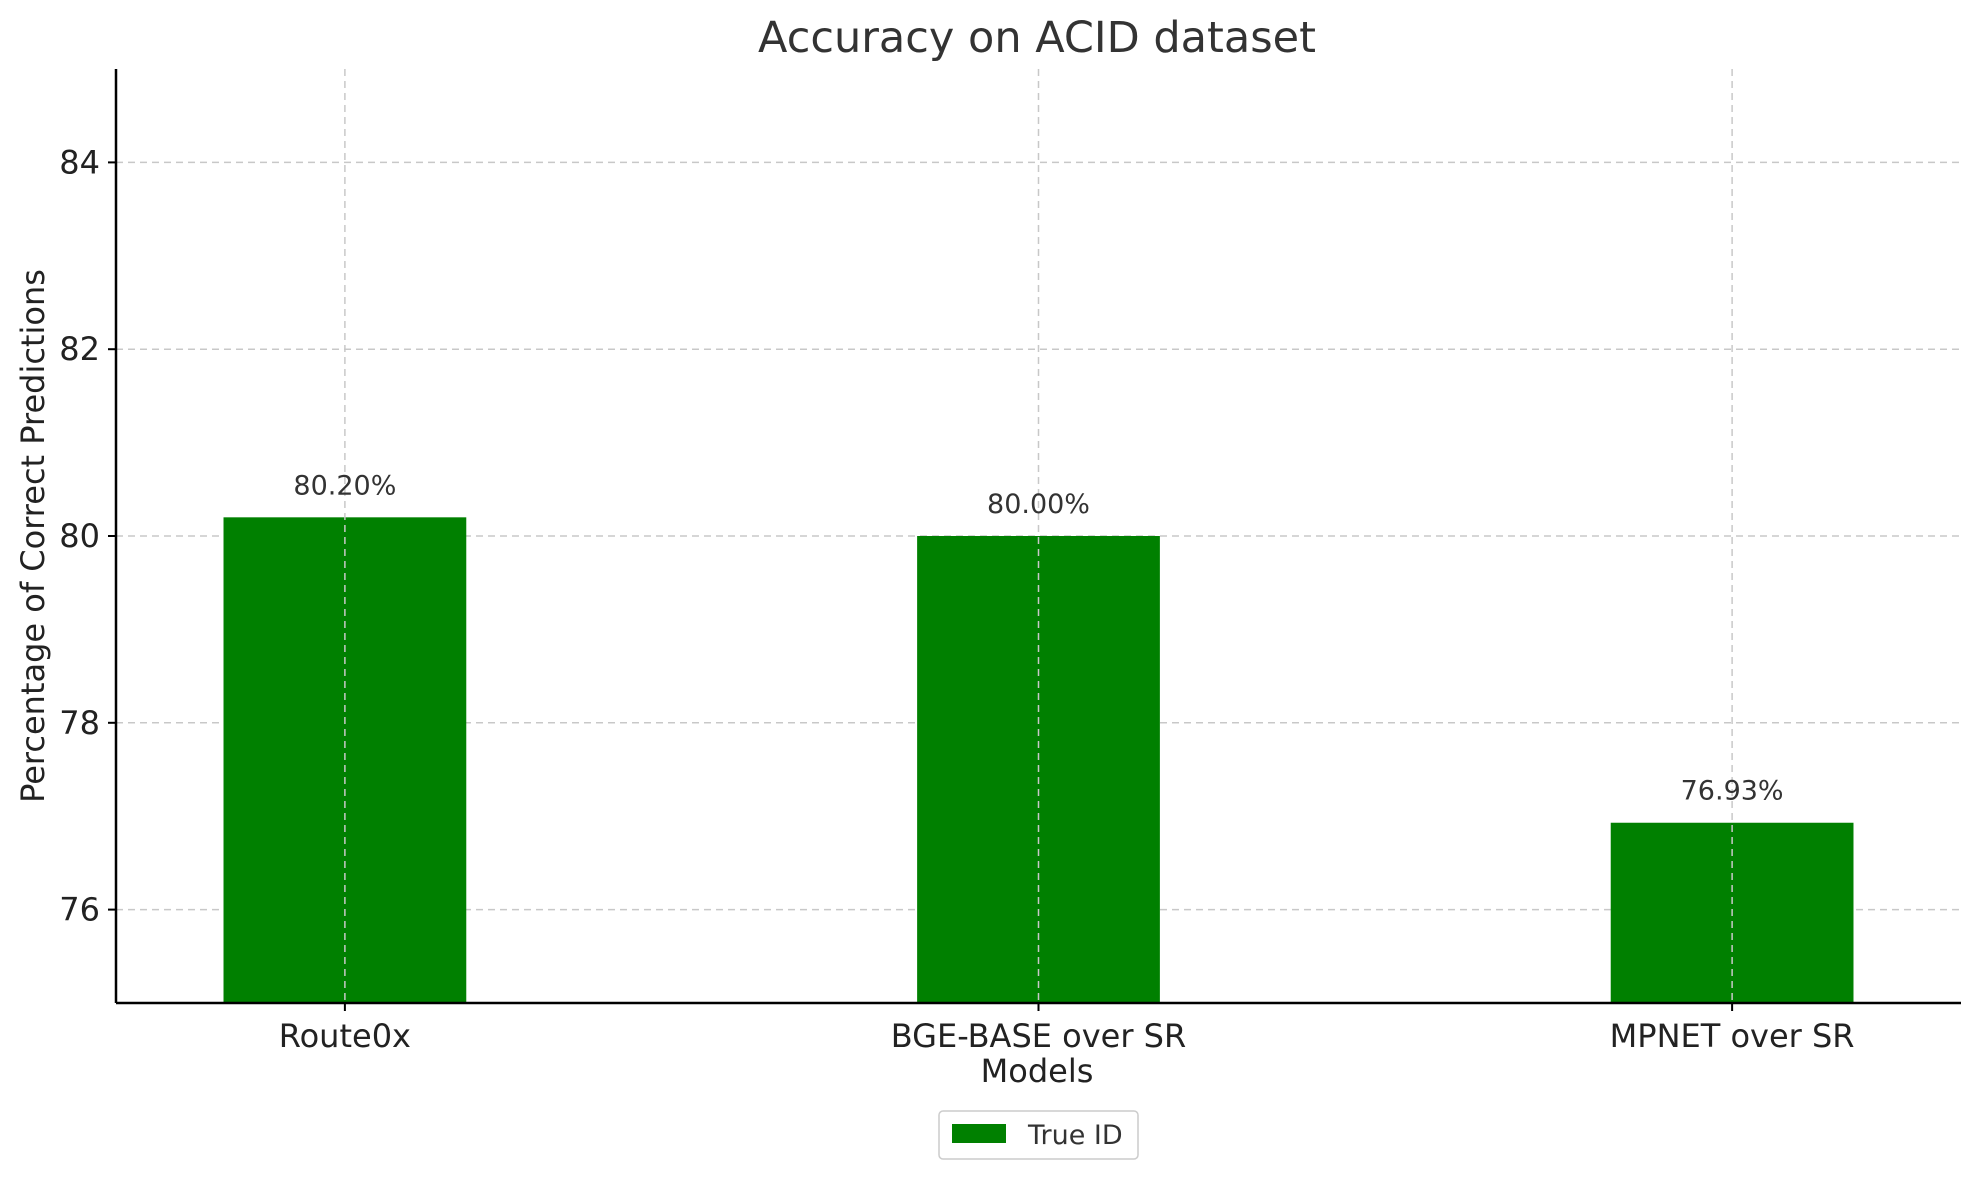 This screenshot has width=1979, height=1180. What do you see at coordinates (79, 349) in the screenshot?
I see `y-tick-label: 82` at bounding box center [79, 349].